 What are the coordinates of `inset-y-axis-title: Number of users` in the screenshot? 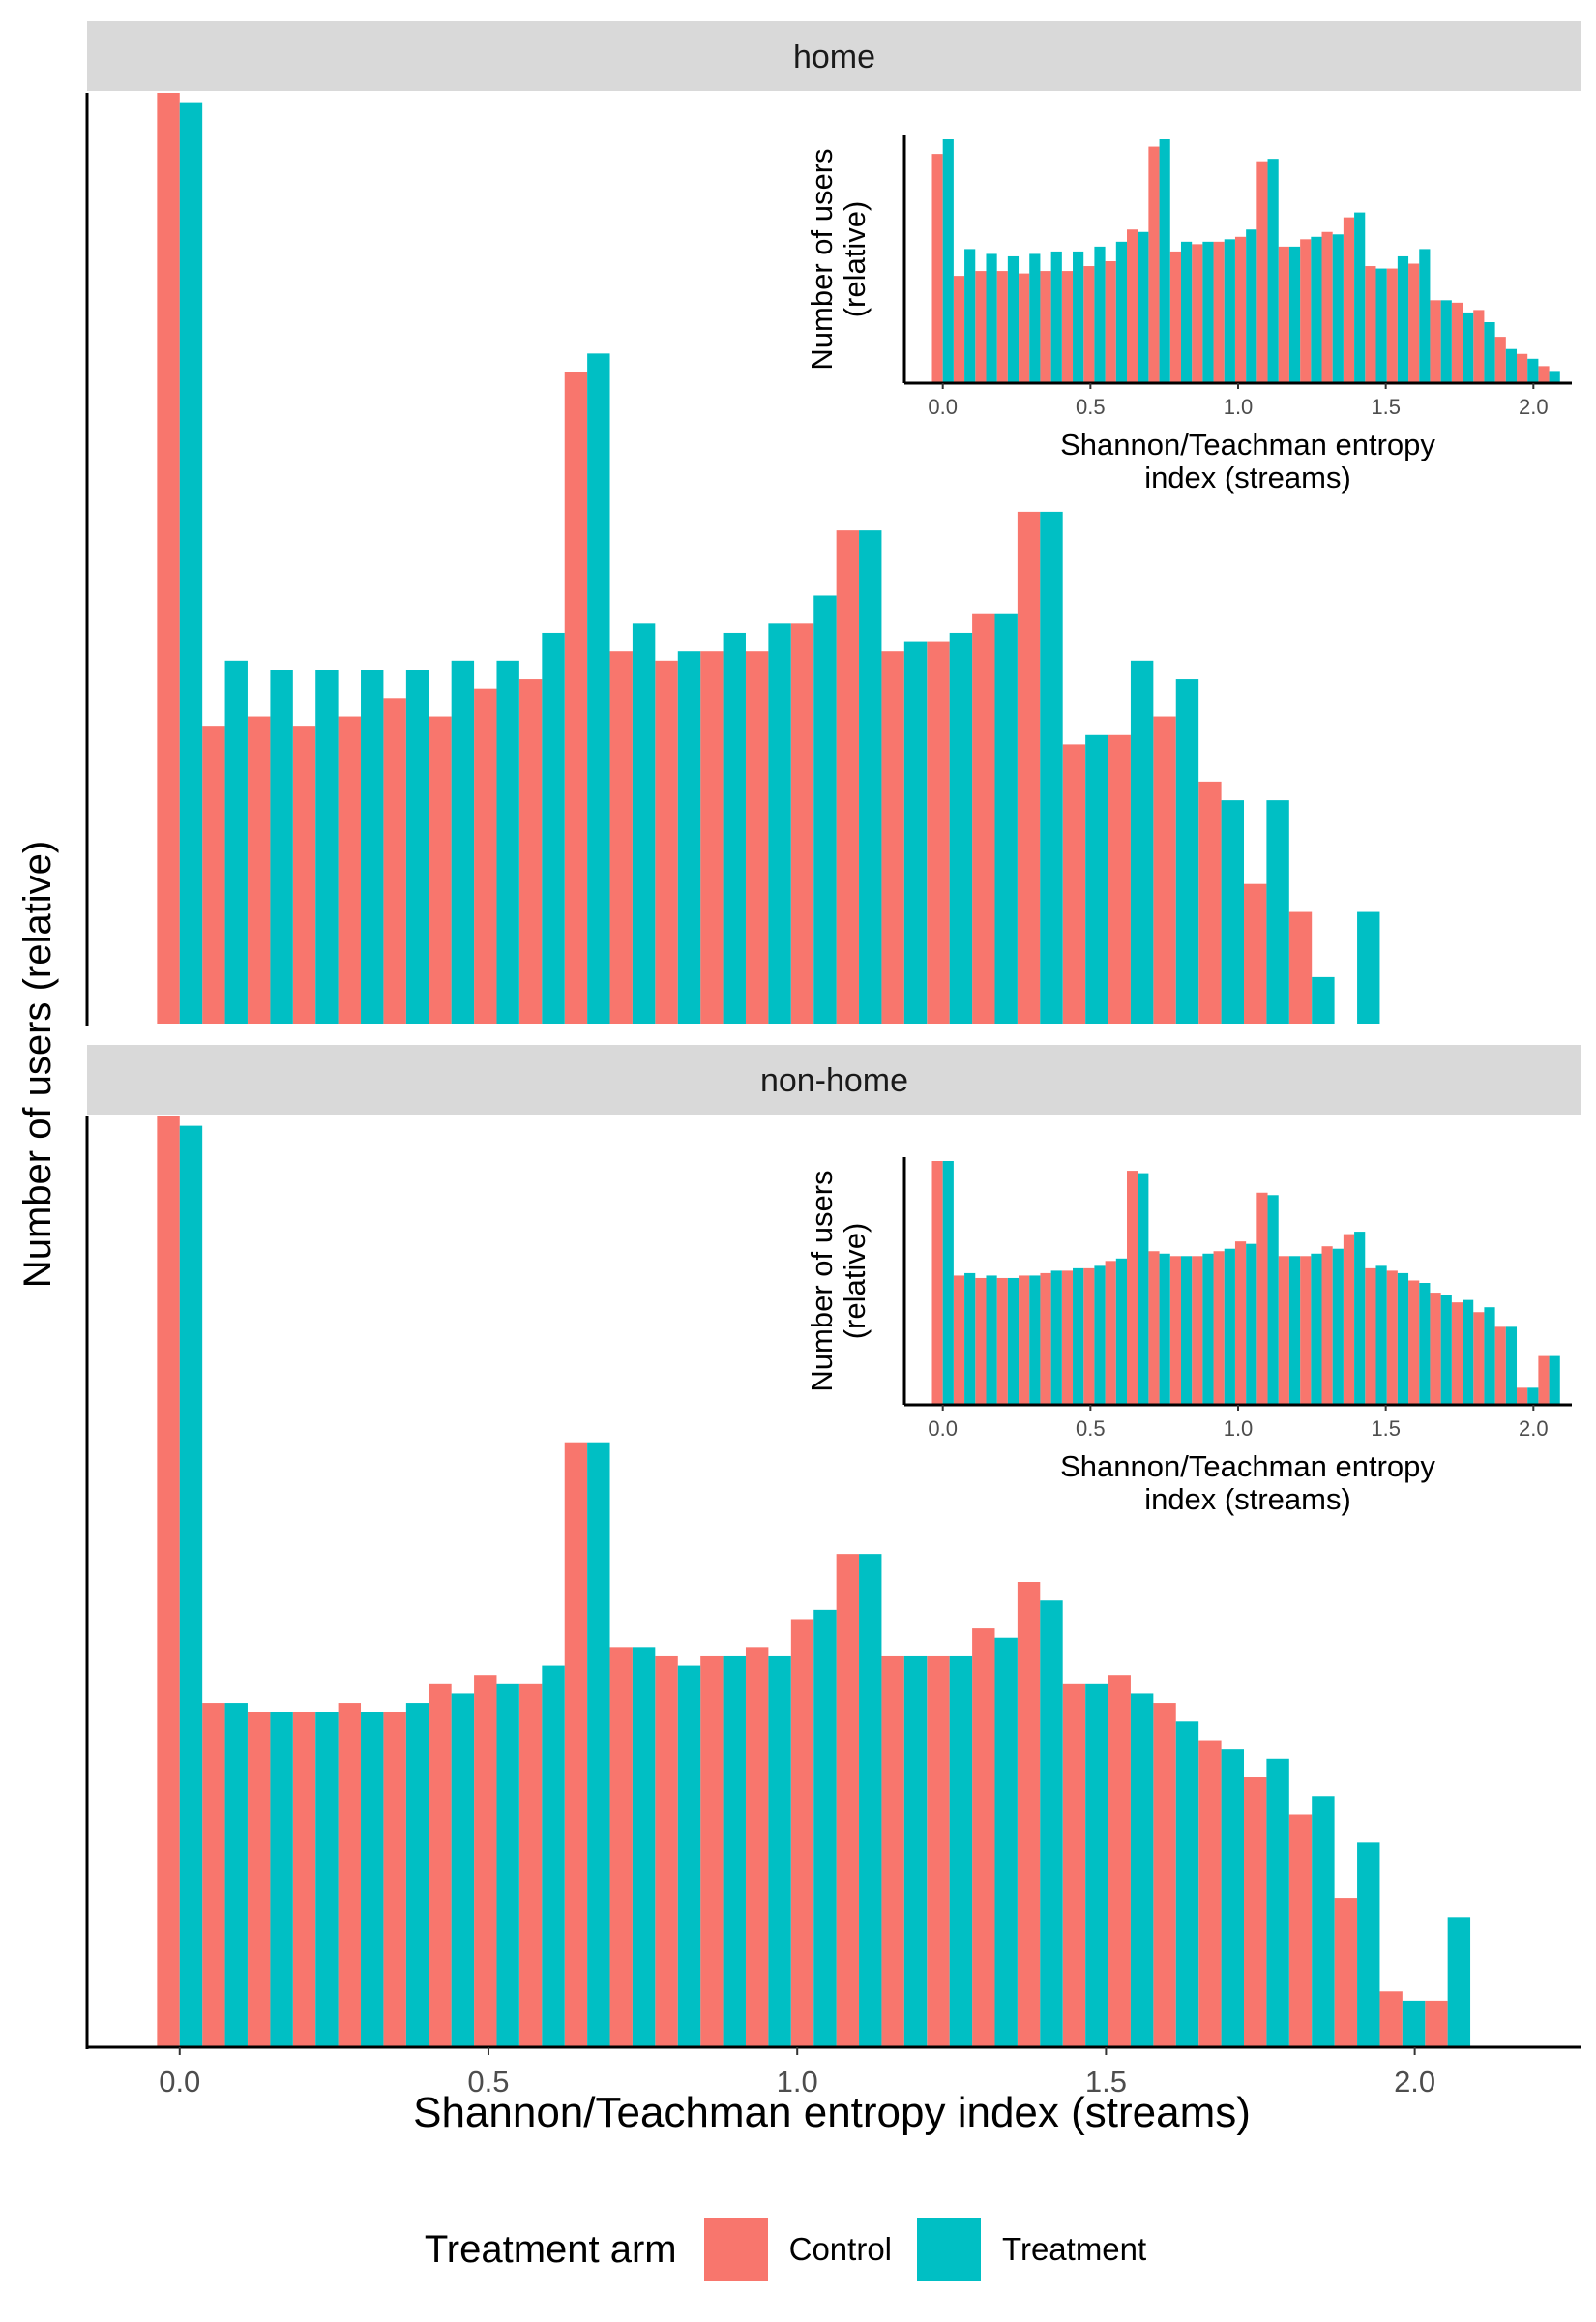 It's located at (822, 259).